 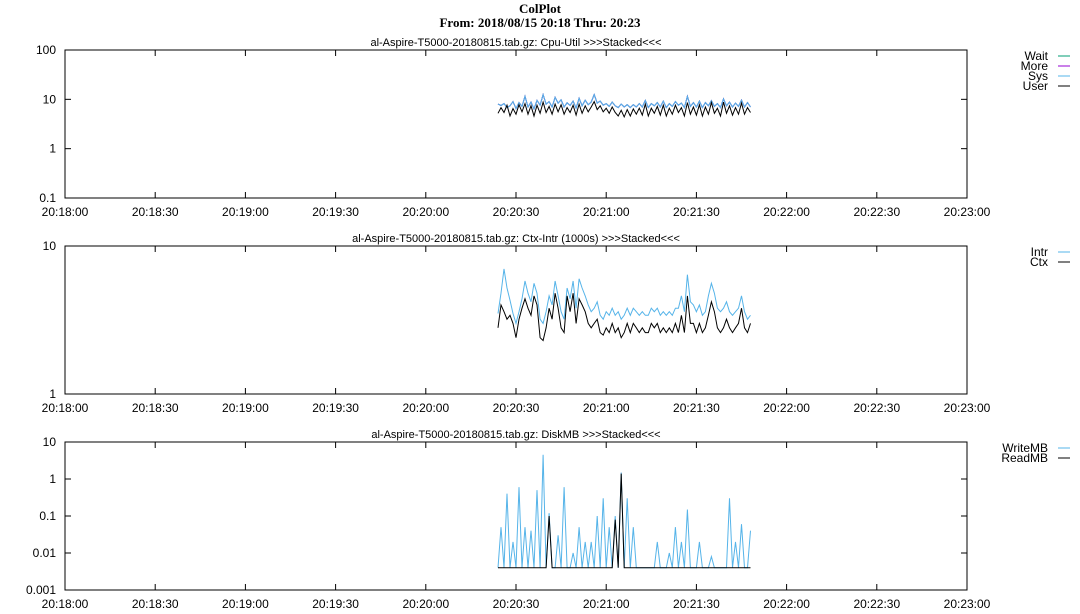 What do you see at coordinates (540, 22) in the screenshot?
I see `page-subtitle: From: 2018/08/15 20:18 Thru: 20:23` at bounding box center [540, 22].